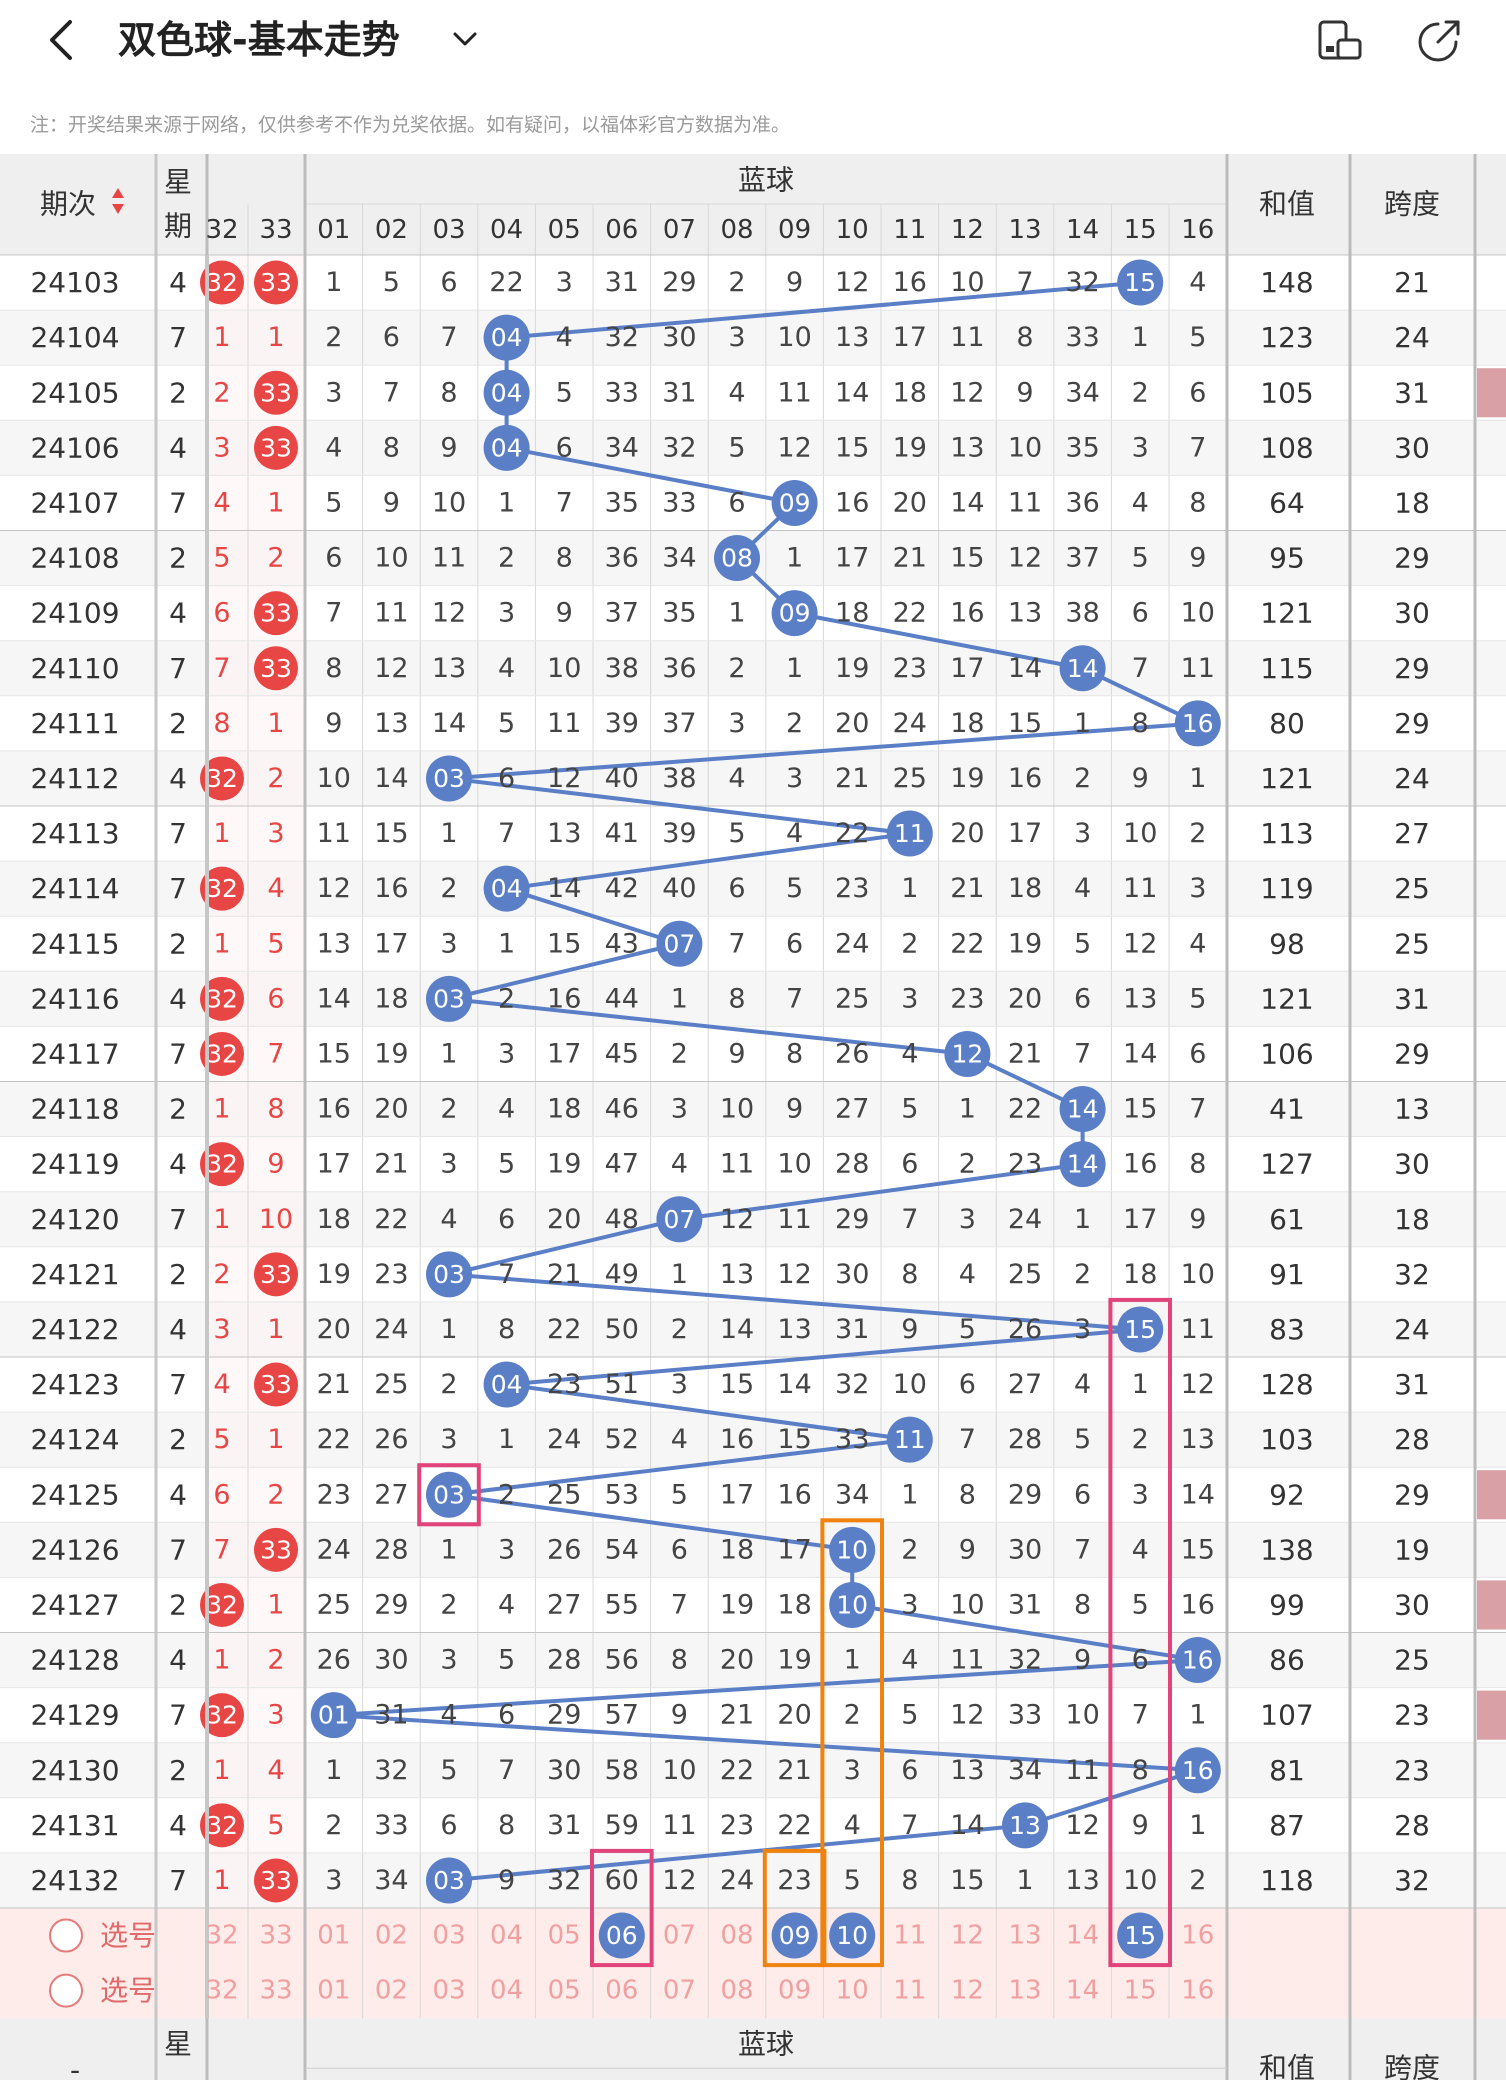 Image resolution: width=1506 pixels, height=2080 pixels. Describe the element at coordinates (465, 39) in the screenshot. I see `chevron-down-icon` at that location.